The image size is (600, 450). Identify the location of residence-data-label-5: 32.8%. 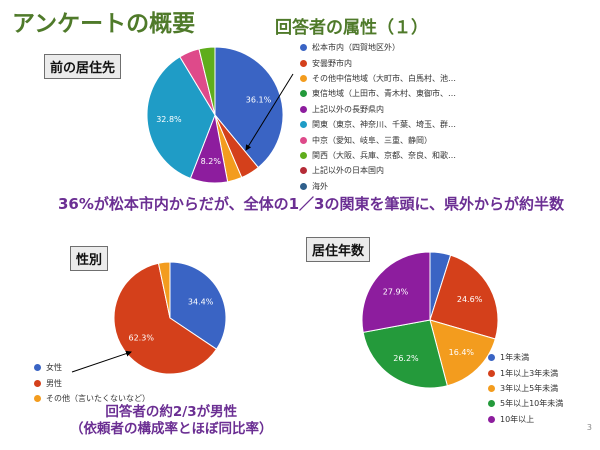
(169, 119).